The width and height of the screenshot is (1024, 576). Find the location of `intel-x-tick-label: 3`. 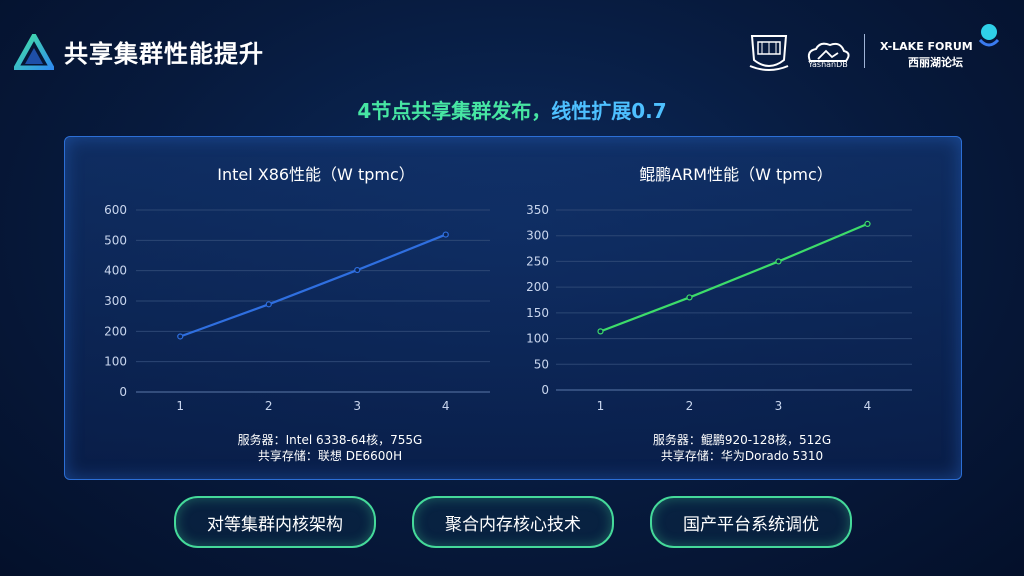

intel-x-tick-label: 3 is located at coordinates (357, 406).